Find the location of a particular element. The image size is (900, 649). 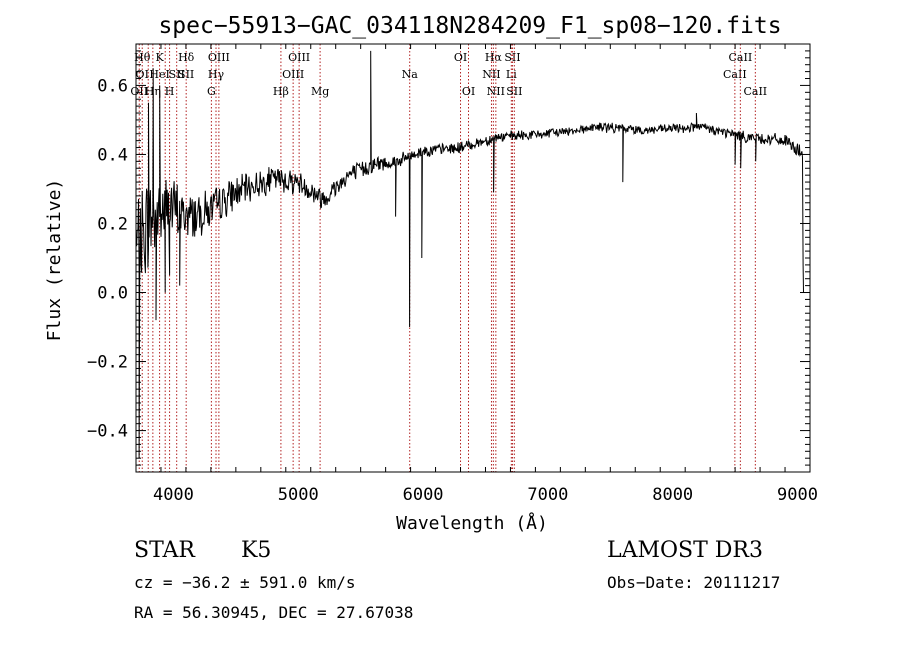

line-marker-label: Hγ is located at coordinates (216, 74).